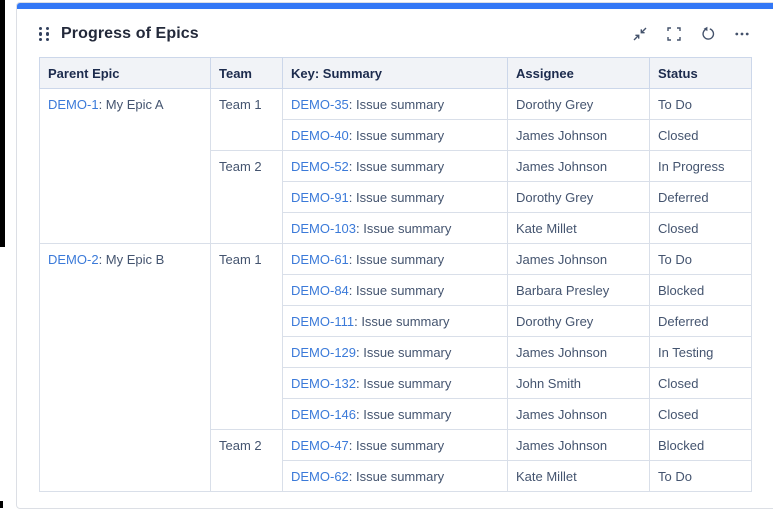  What do you see at coordinates (320, 476) in the screenshot?
I see `issue-link: DEMO-62` at bounding box center [320, 476].